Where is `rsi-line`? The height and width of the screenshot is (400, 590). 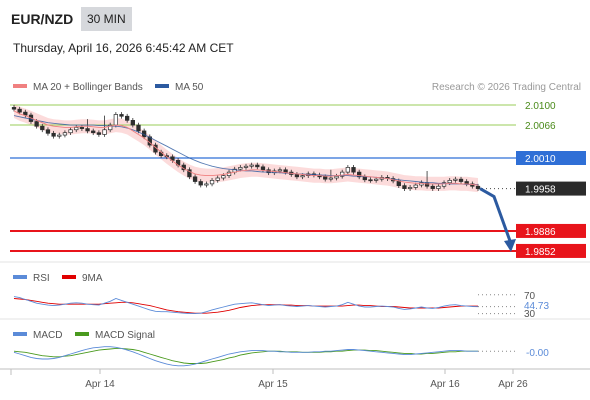
rsi-line is located at coordinates (246, 305).